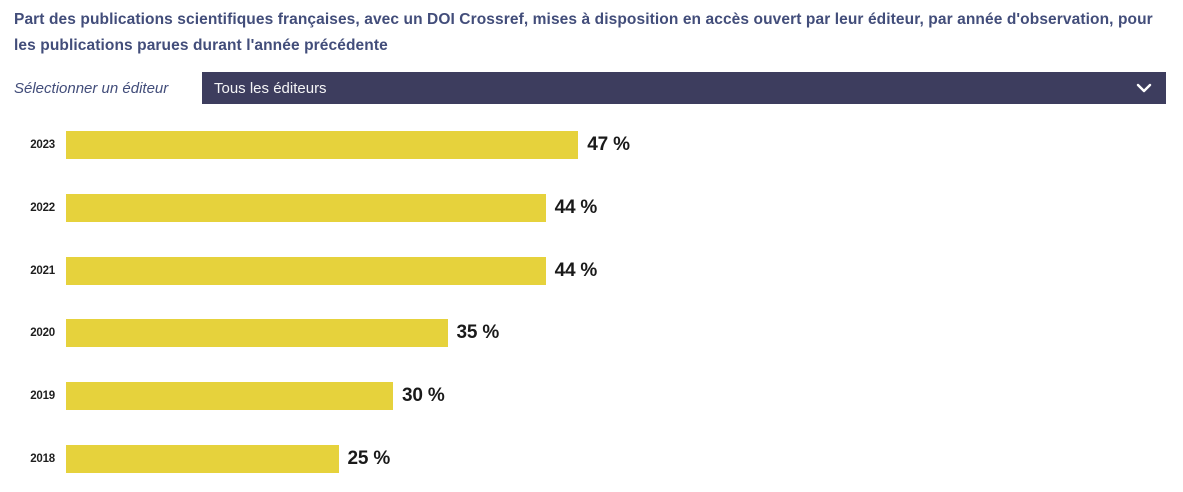  What do you see at coordinates (91, 88) in the screenshot?
I see `publisher-select-label: Sélectionner un éditeur` at bounding box center [91, 88].